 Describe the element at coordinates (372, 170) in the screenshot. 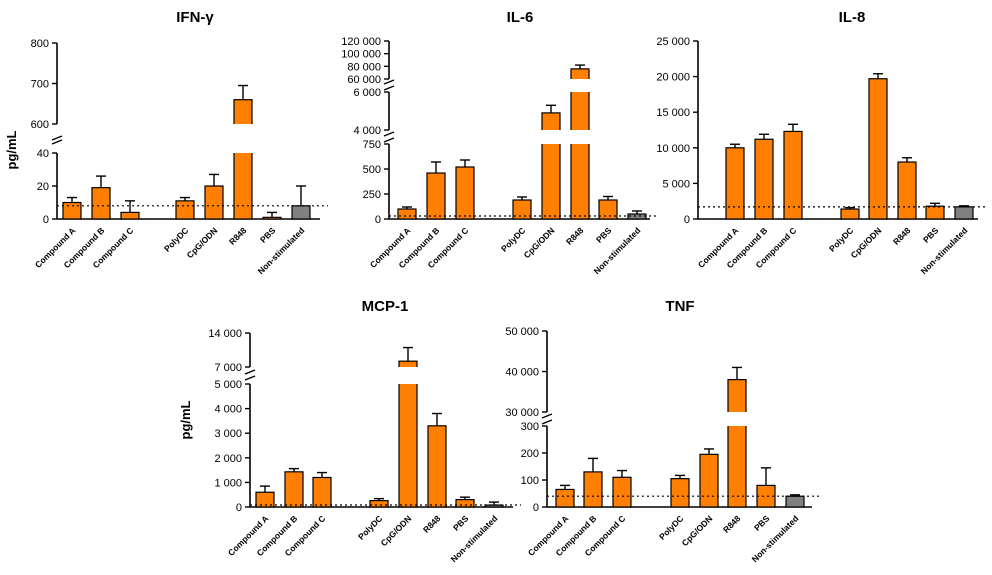

I see `y-tick-label: 500` at that location.